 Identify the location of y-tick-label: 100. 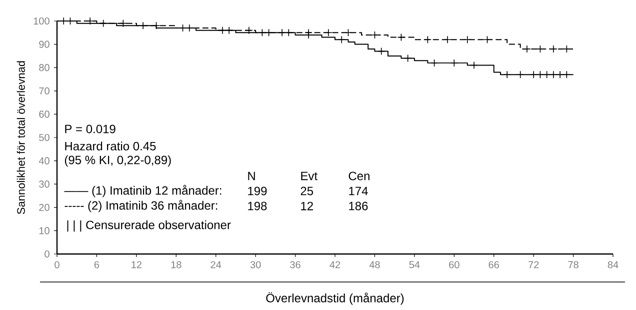
(42, 21).